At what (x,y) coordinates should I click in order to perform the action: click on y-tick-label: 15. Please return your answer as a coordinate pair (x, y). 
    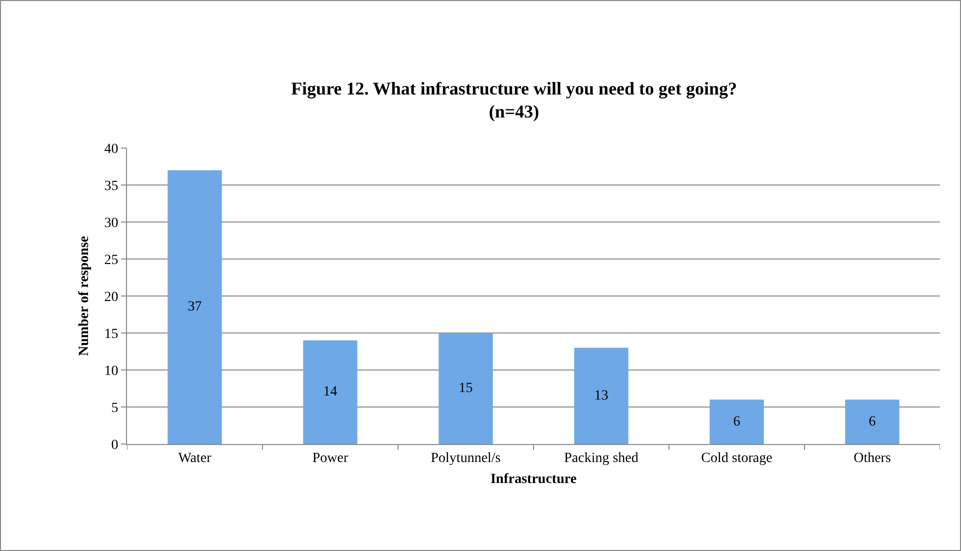
    Looking at the image, I should click on (111, 334).